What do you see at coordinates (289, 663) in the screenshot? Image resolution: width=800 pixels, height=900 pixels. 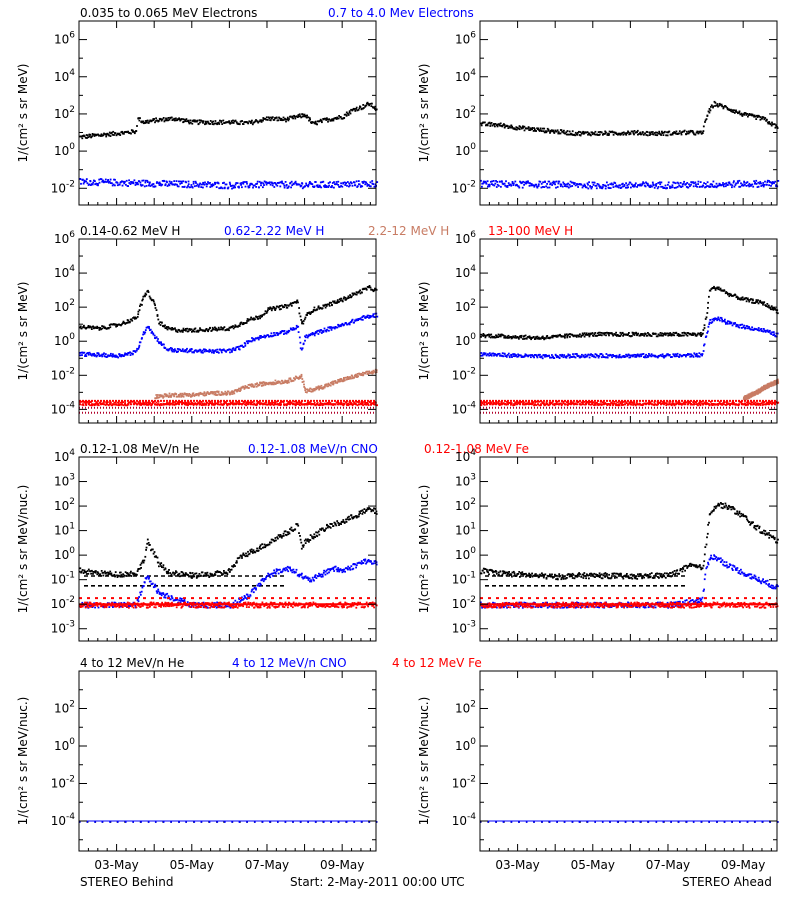 I see `legend-label-3-1: 4 to 12 MeV/n CNO` at bounding box center [289, 663].